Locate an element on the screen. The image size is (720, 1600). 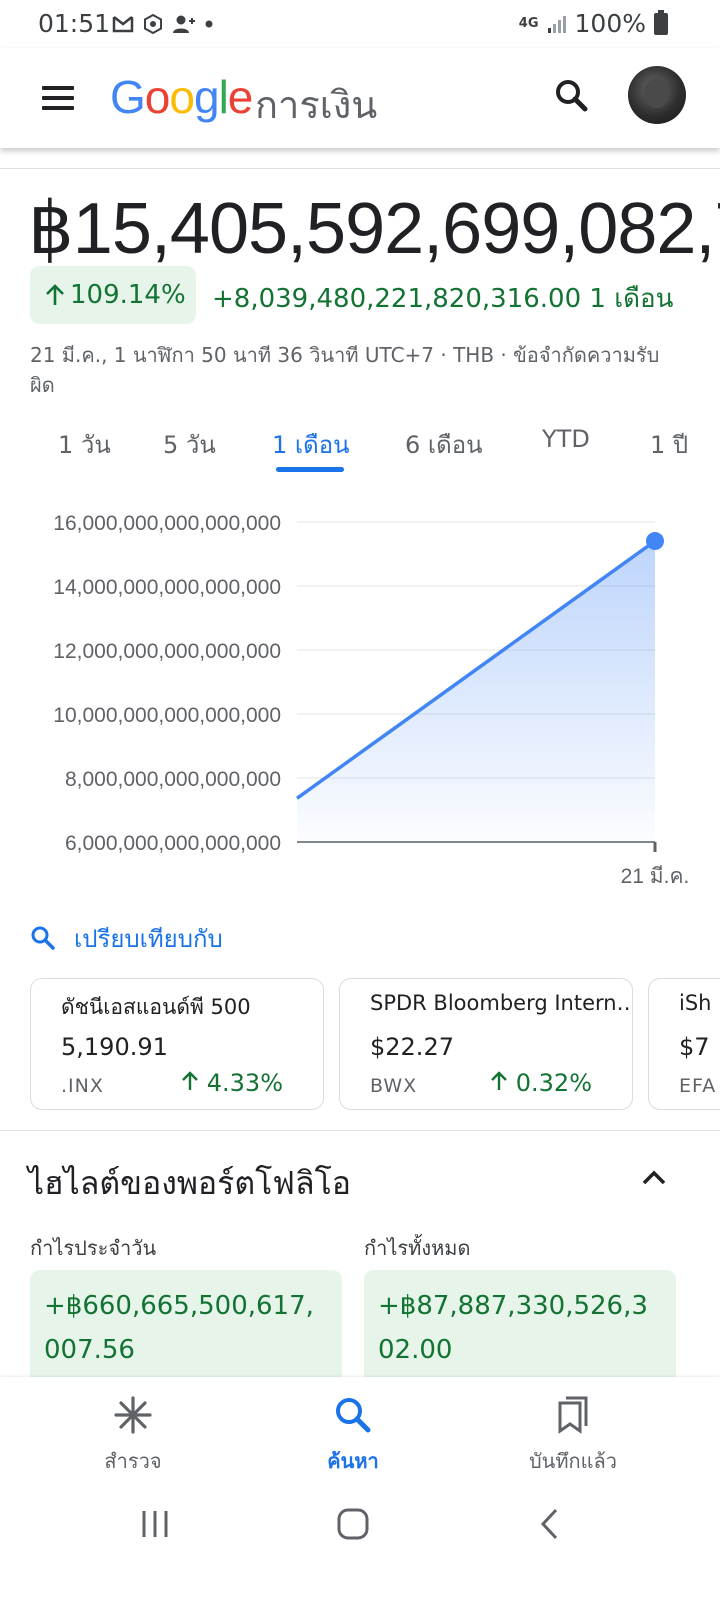
card-change: 4.33% is located at coordinates (232, 1083).